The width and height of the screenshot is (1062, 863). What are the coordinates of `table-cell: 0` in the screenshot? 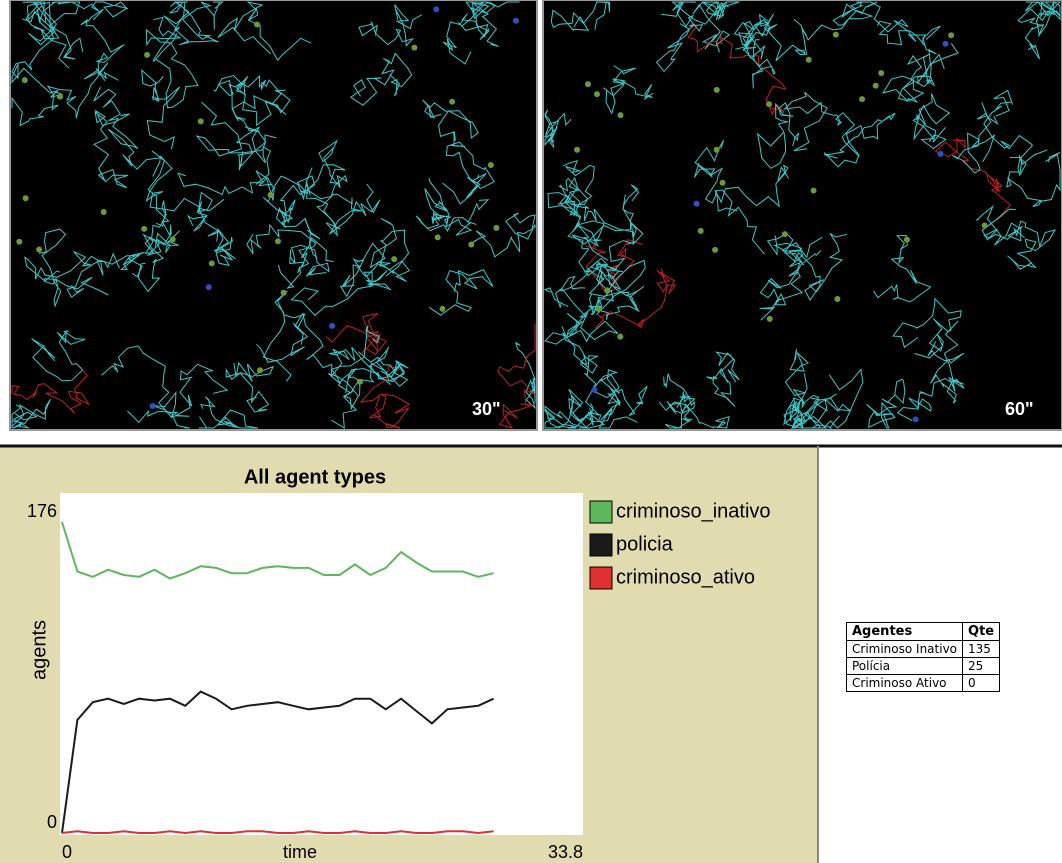 It's located at (981, 683).